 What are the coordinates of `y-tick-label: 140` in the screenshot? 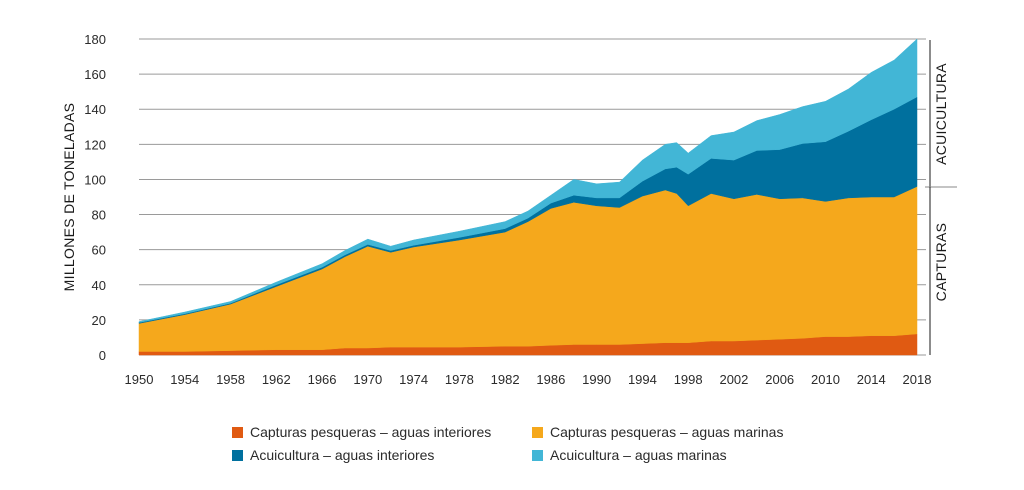 It's located at (95, 109).